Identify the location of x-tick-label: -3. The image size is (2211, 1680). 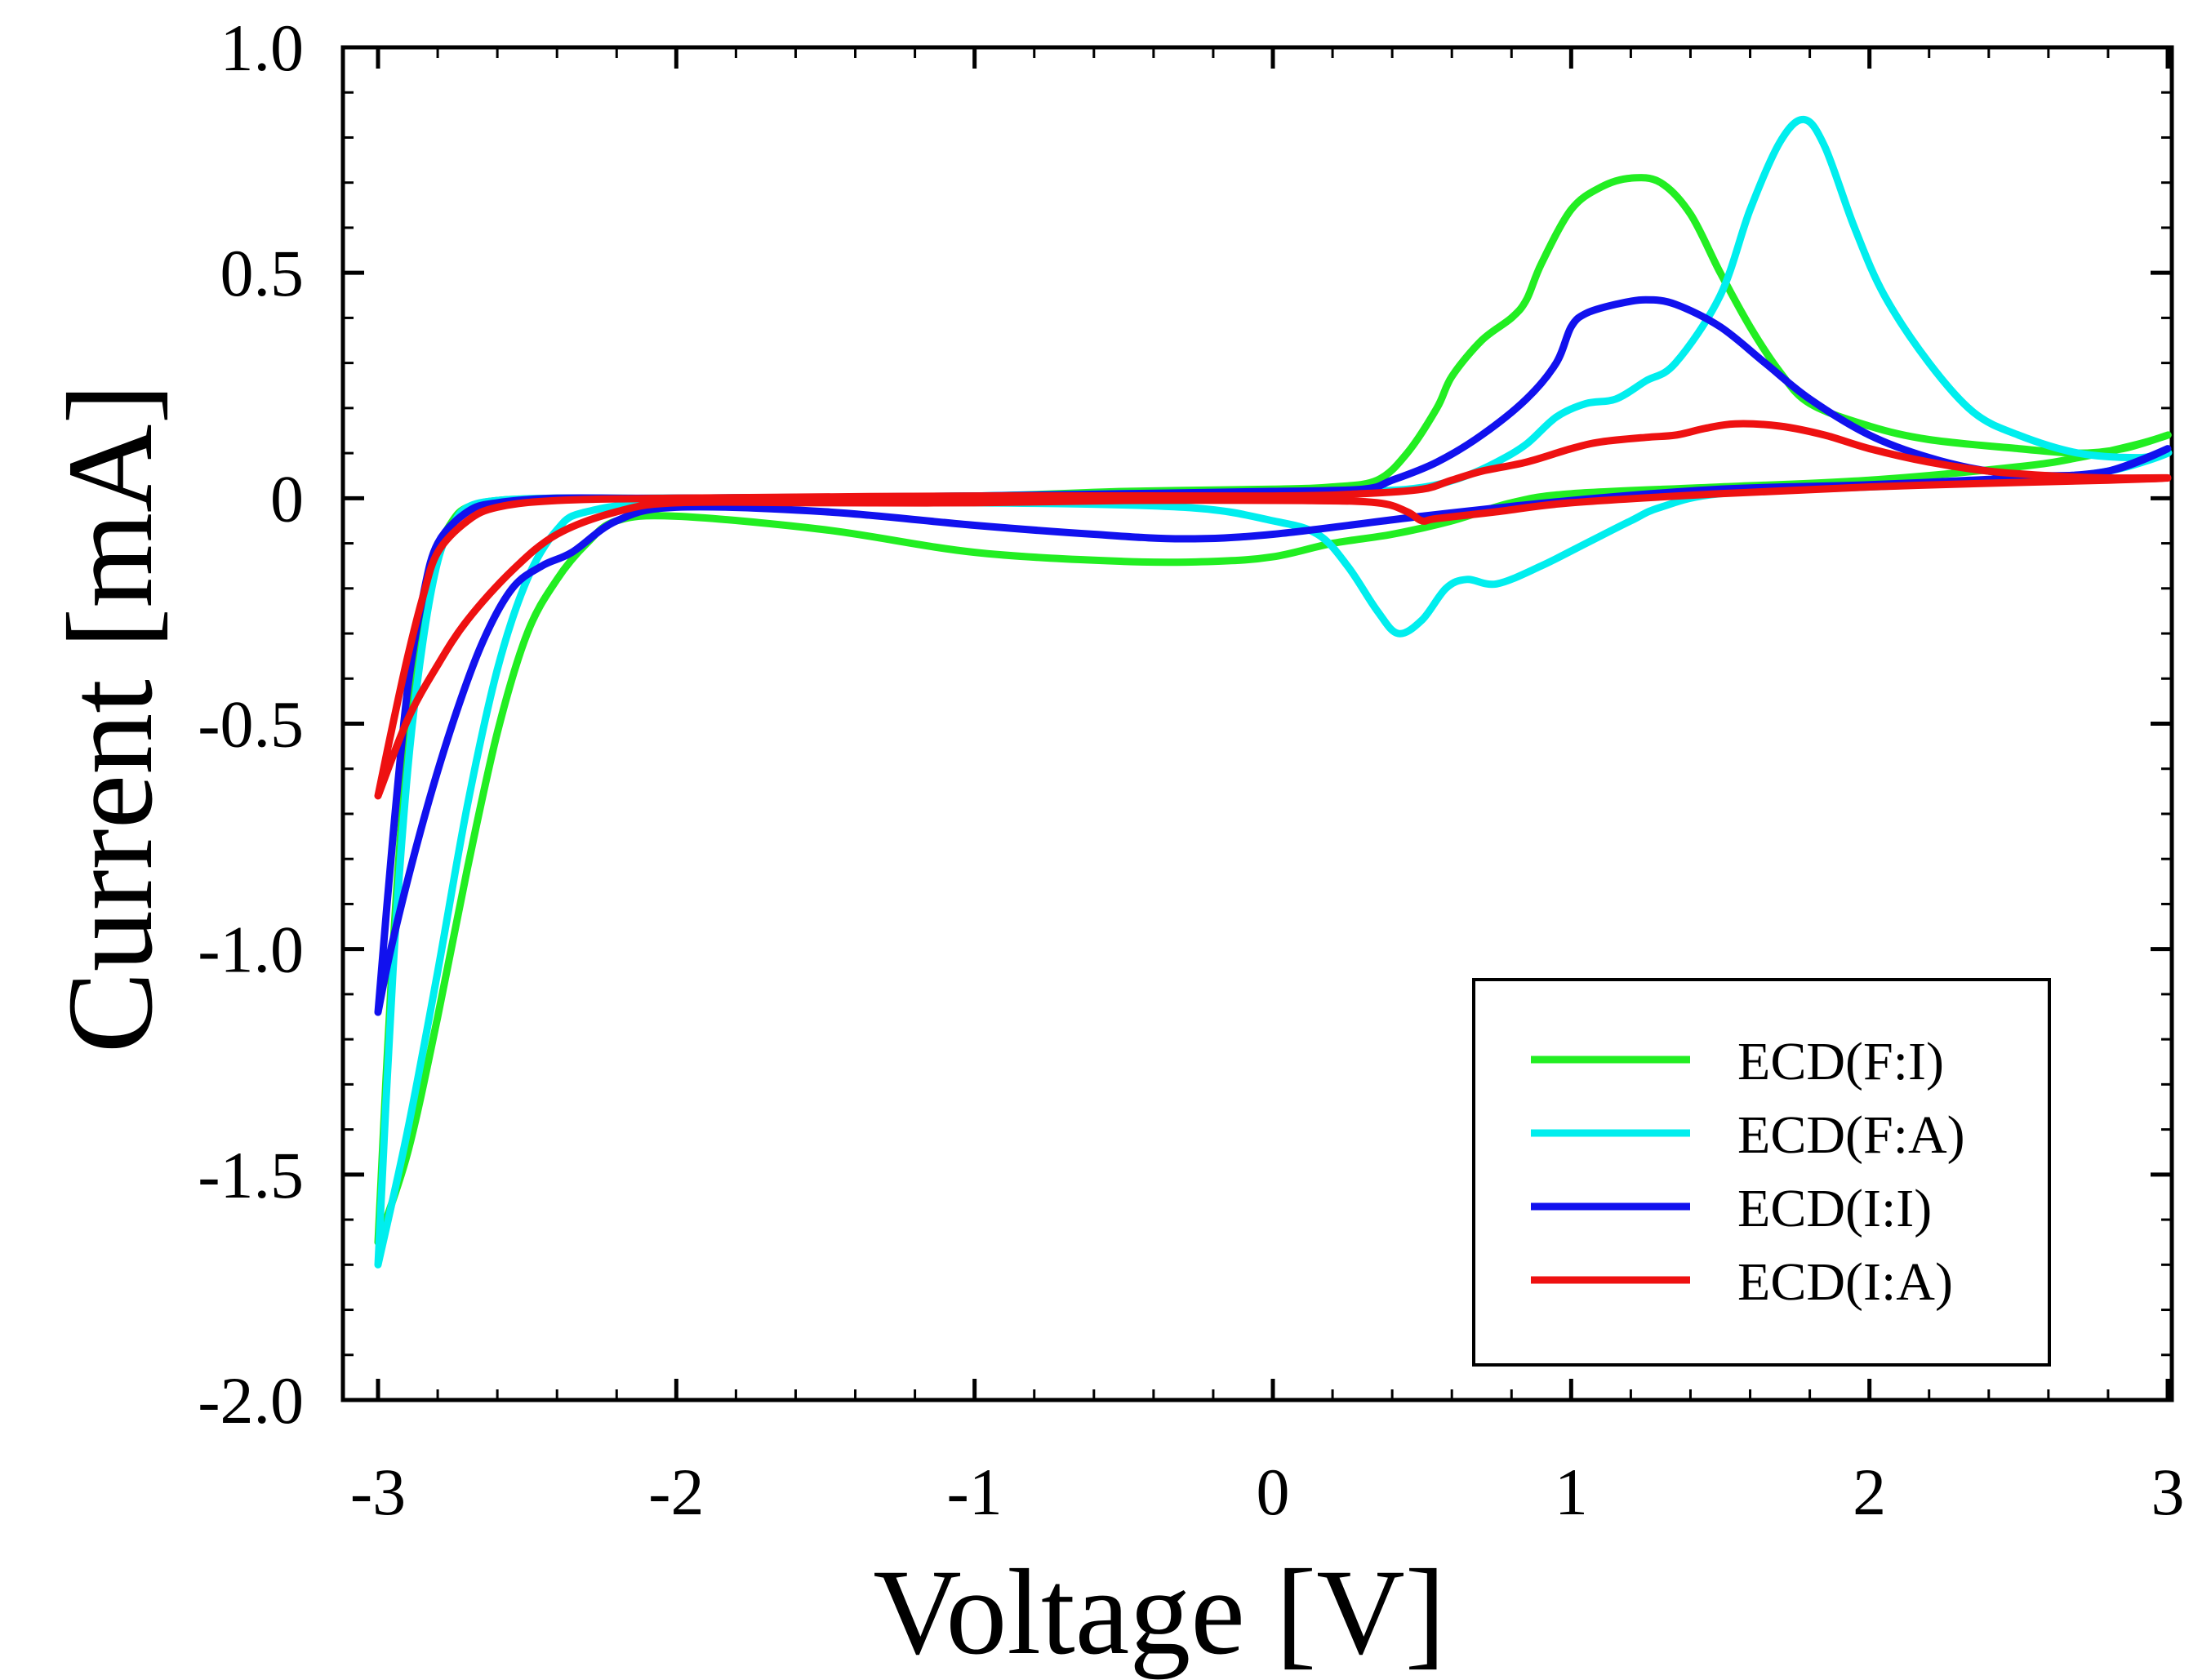
(378, 1492).